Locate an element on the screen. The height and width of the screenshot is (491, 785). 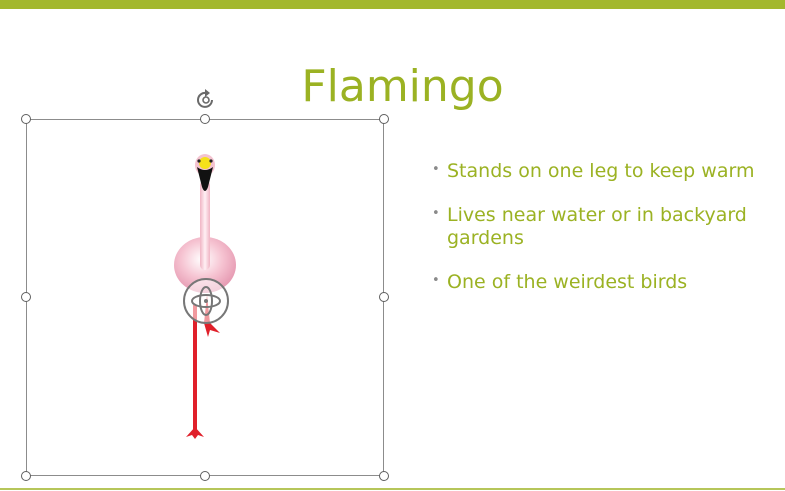
resize-handle-right is located at coordinates (384, 297).